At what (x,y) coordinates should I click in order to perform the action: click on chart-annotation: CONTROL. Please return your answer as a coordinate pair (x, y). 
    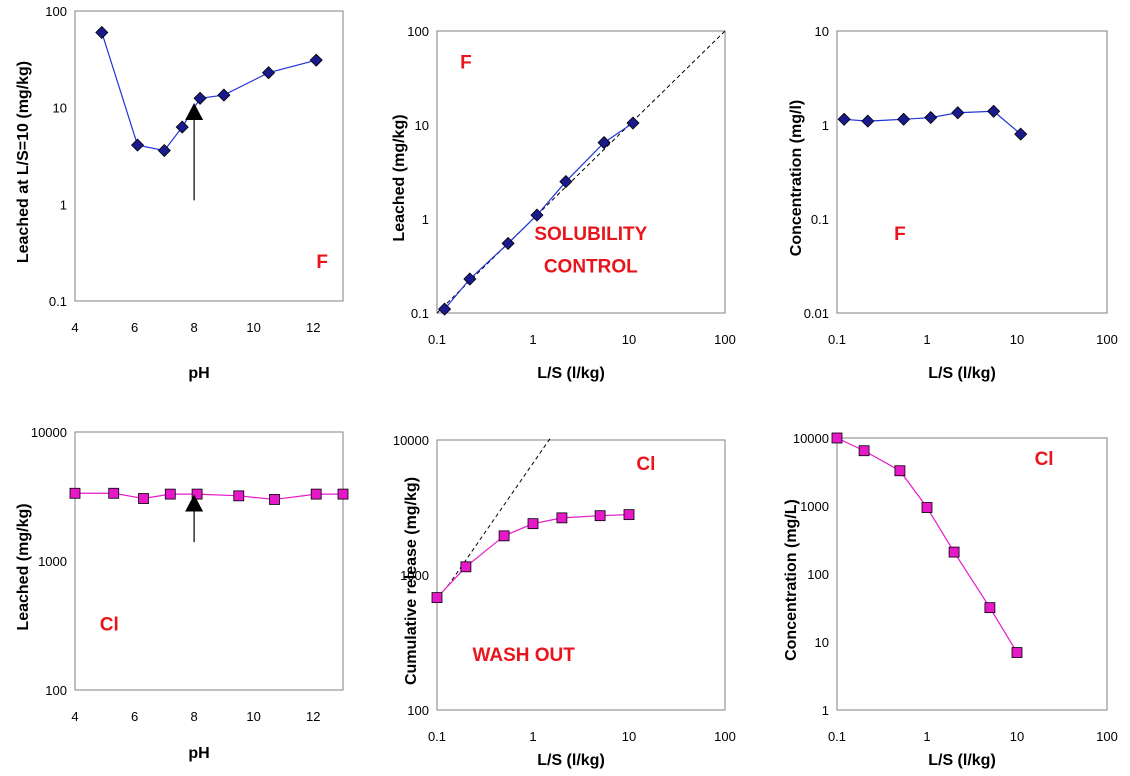
    Looking at the image, I should click on (591, 266).